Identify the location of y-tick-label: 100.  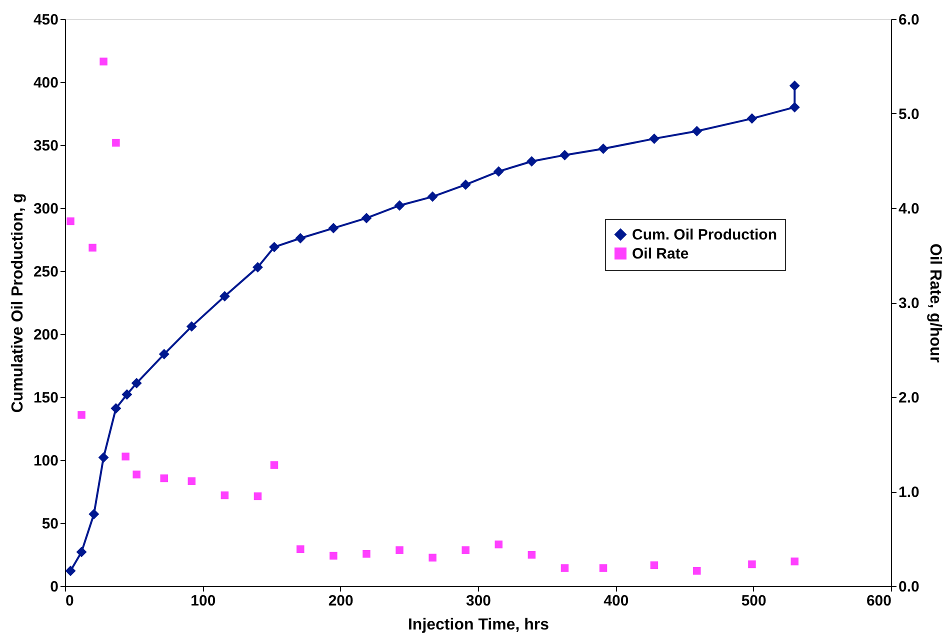
(45, 461).